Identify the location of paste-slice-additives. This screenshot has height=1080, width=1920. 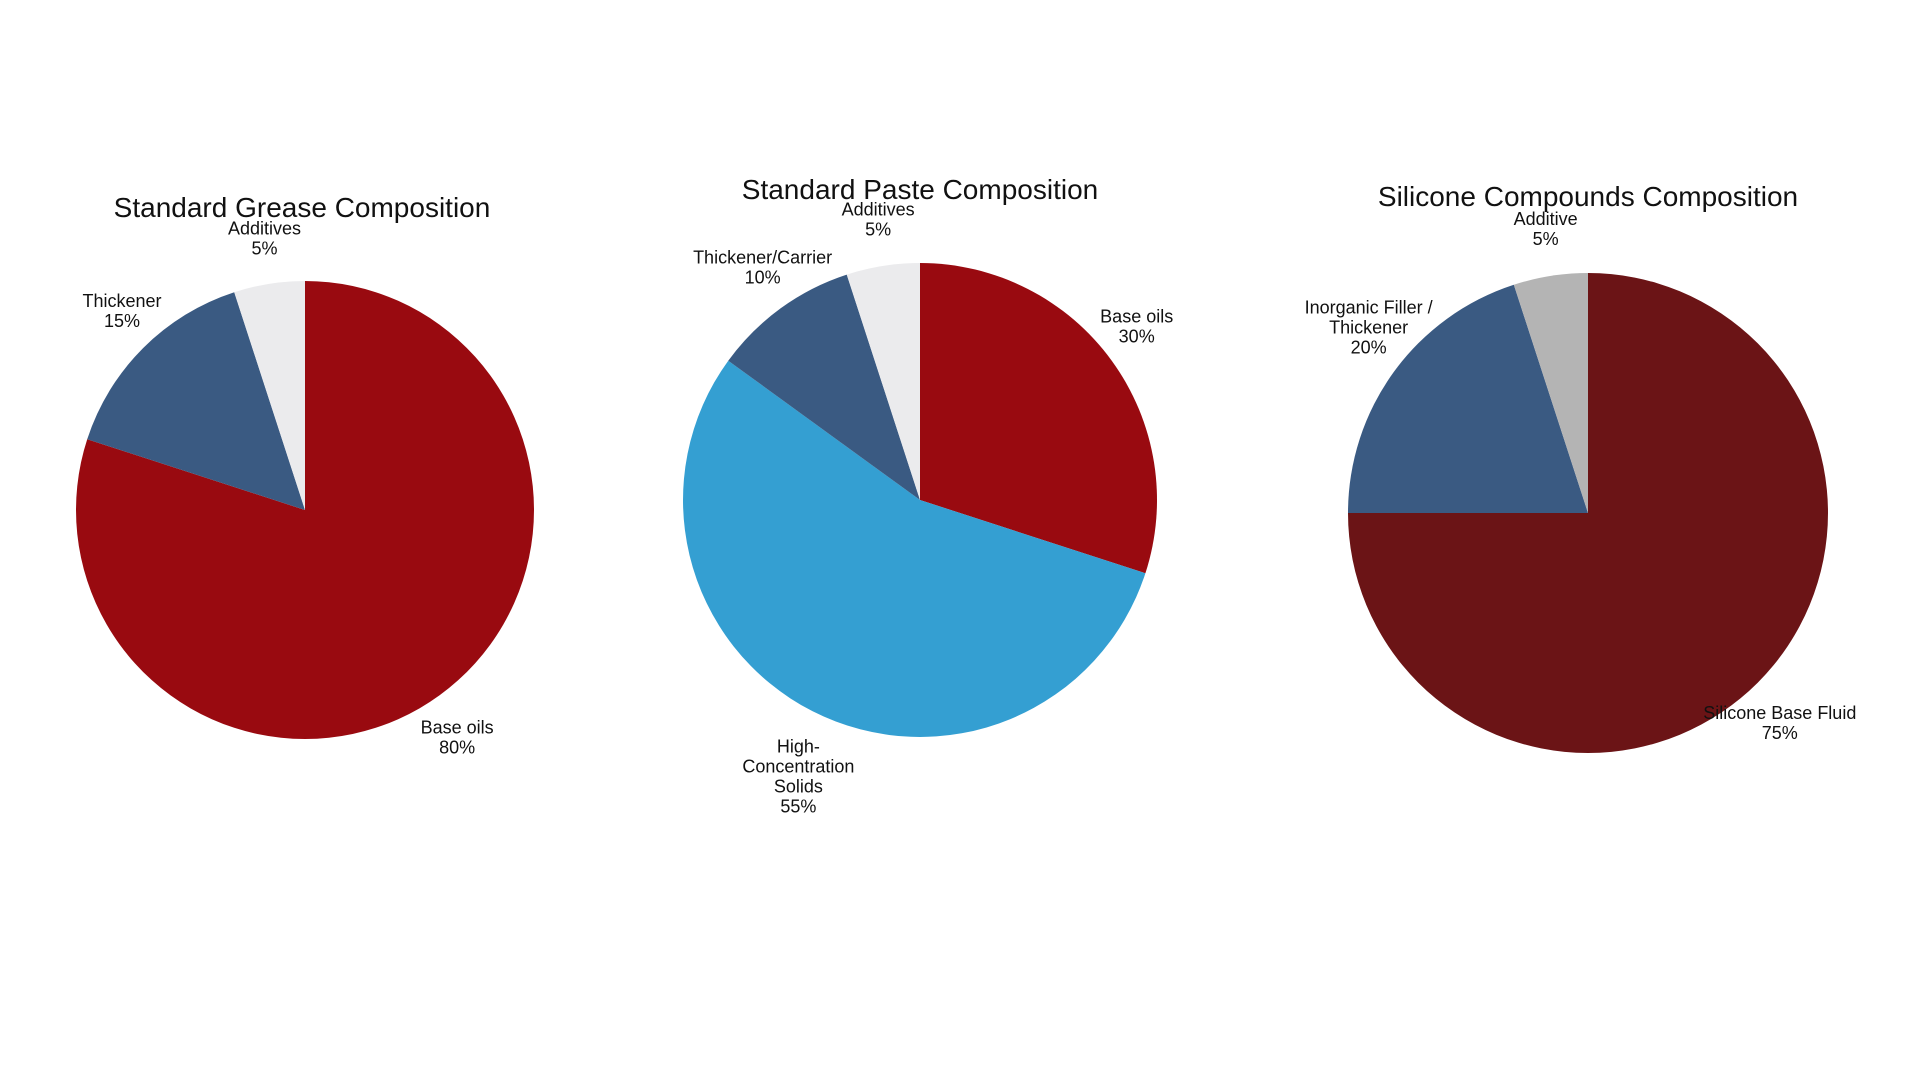
(883, 381).